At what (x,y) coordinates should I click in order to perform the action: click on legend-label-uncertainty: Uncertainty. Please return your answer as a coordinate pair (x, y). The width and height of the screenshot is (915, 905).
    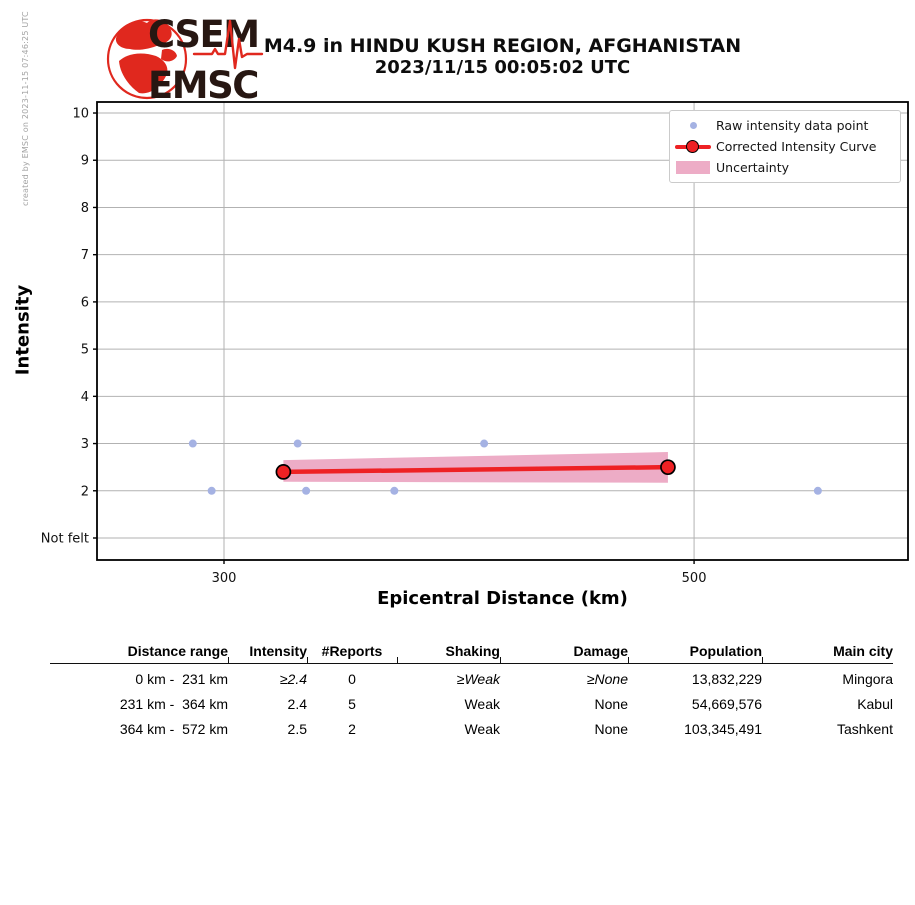
    Looking at the image, I should click on (753, 167).